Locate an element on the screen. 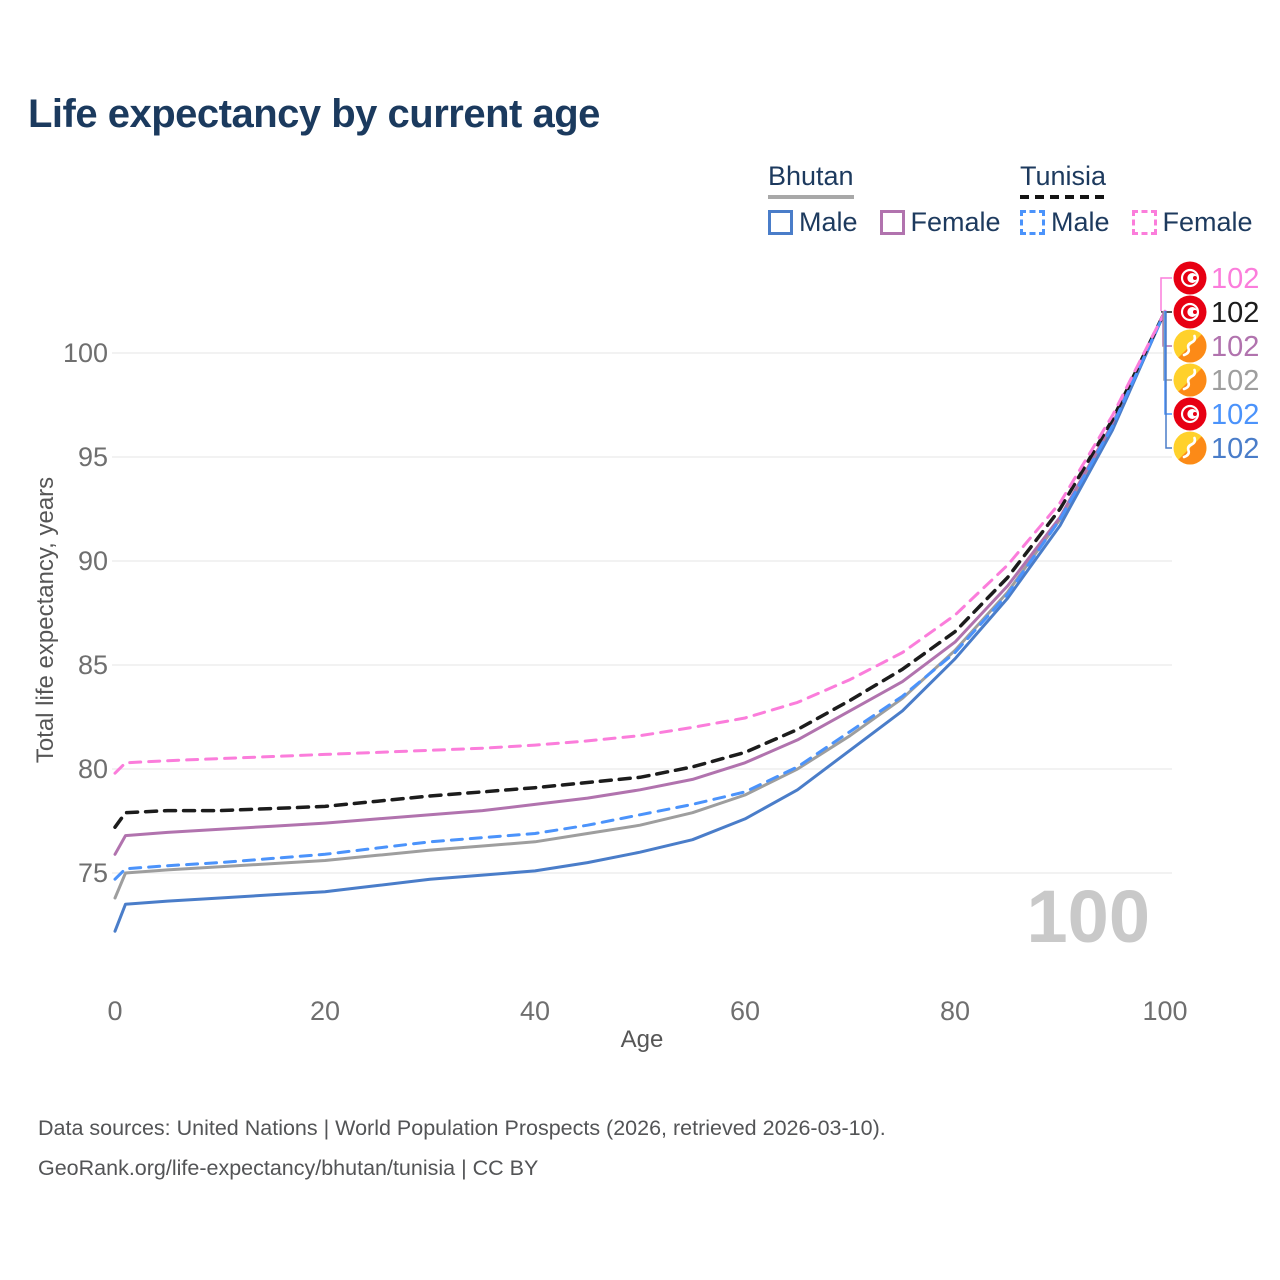 The width and height of the screenshot is (1280, 1280). legend-item-tunisia-female: Female is located at coordinates (1192, 222).